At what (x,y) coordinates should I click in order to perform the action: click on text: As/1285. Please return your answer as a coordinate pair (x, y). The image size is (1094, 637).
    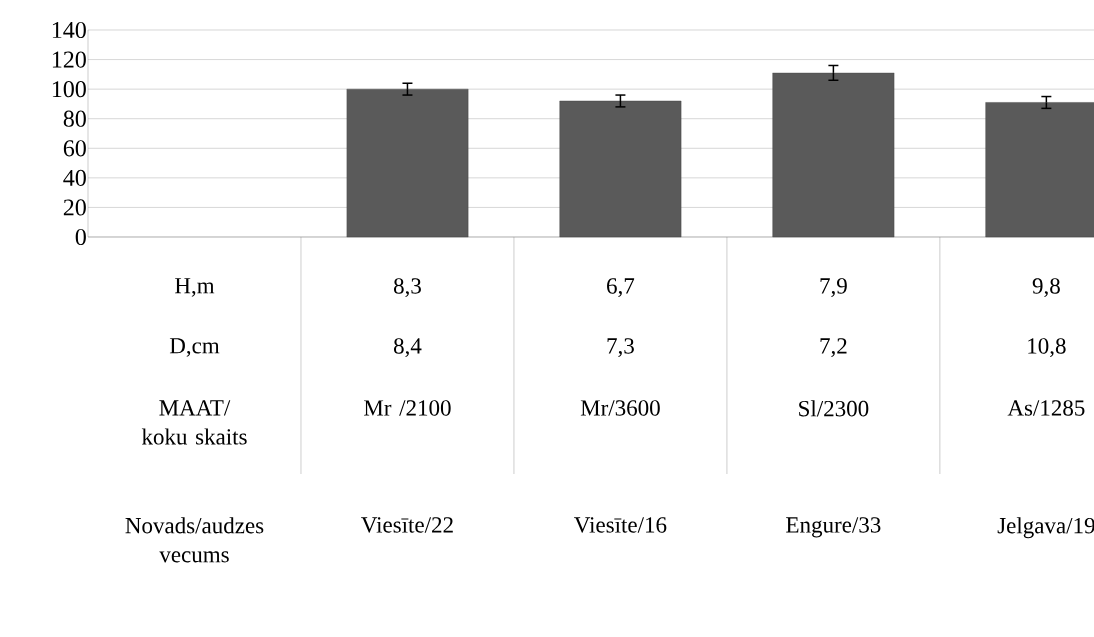
    Looking at the image, I should click on (1046, 408).